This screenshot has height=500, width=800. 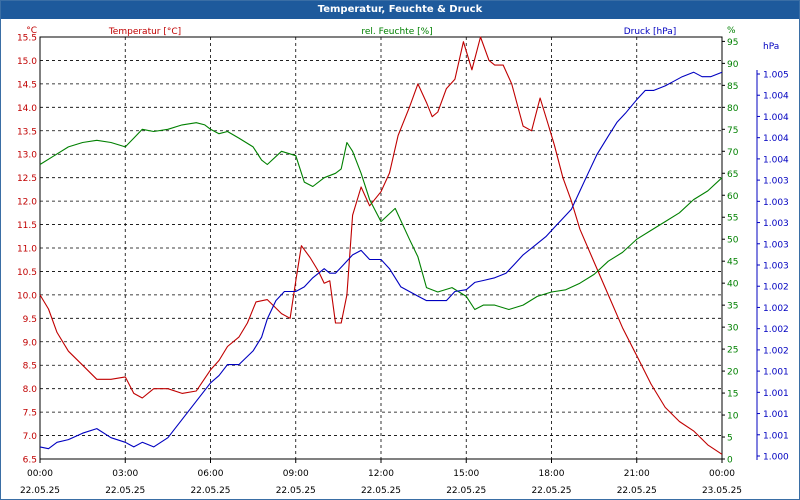 What do you see at coordinates (27, 62) in the screenshot?
I see `temperature-tick-label: 15.0` at bounding box center [27, 62].